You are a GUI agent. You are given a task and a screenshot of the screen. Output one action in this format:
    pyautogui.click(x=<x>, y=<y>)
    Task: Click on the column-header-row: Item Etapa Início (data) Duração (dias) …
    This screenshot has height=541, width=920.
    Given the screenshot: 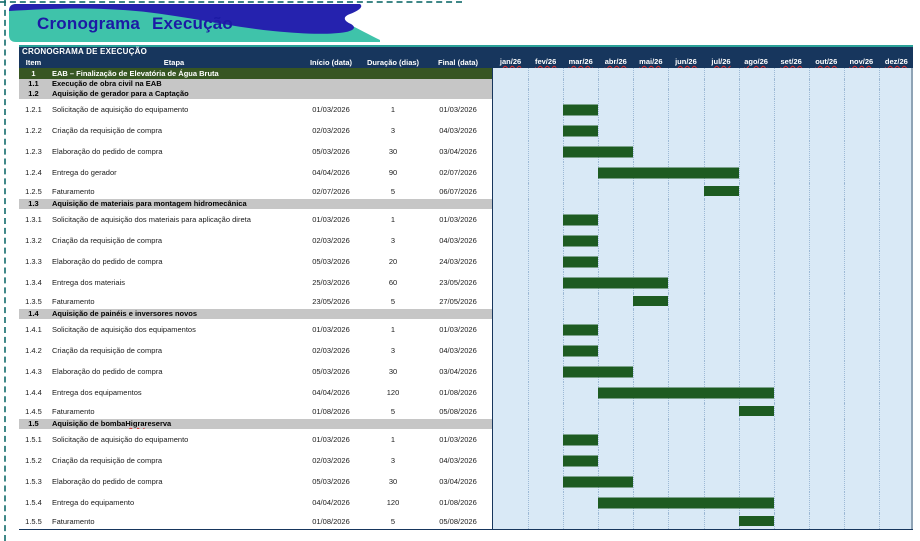 What is the action you would take?
    pyautogui.click(x=466, y=62)
    